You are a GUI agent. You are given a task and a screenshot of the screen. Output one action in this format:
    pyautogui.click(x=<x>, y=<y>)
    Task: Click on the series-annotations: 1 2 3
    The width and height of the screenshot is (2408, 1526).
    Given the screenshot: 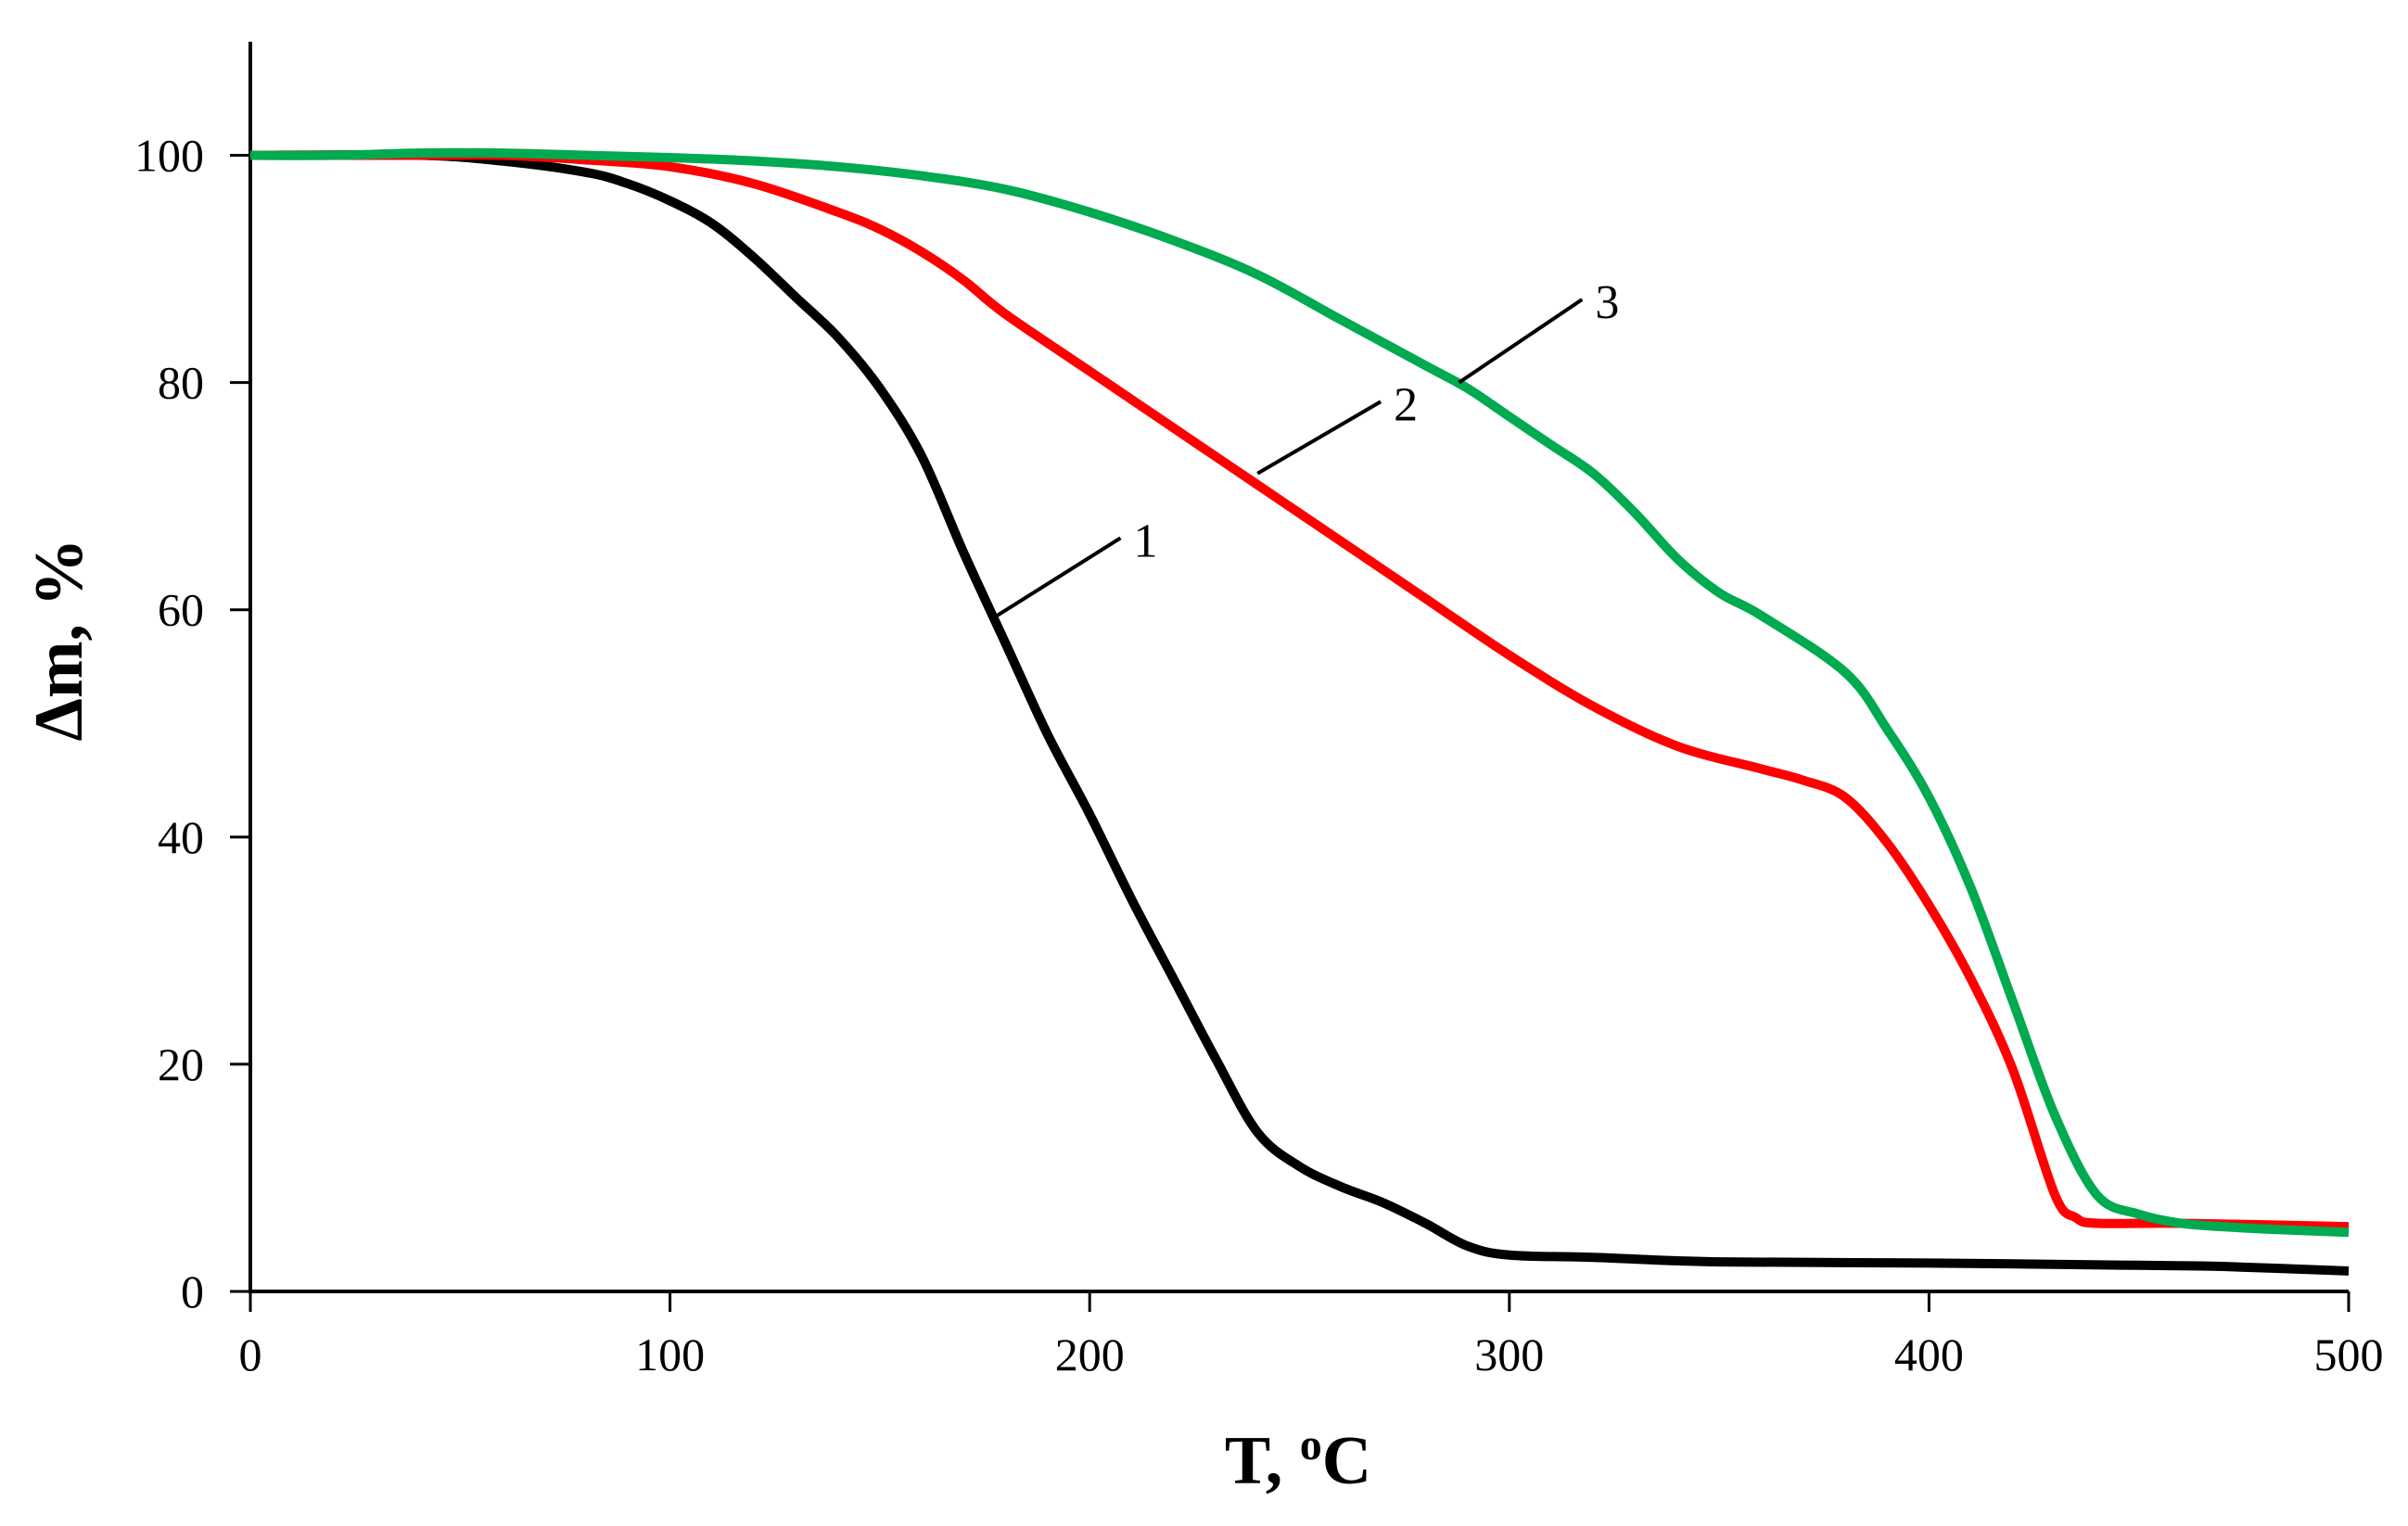 What is the action you would take?
    pyautogui.click(x=1307, y=446)
    